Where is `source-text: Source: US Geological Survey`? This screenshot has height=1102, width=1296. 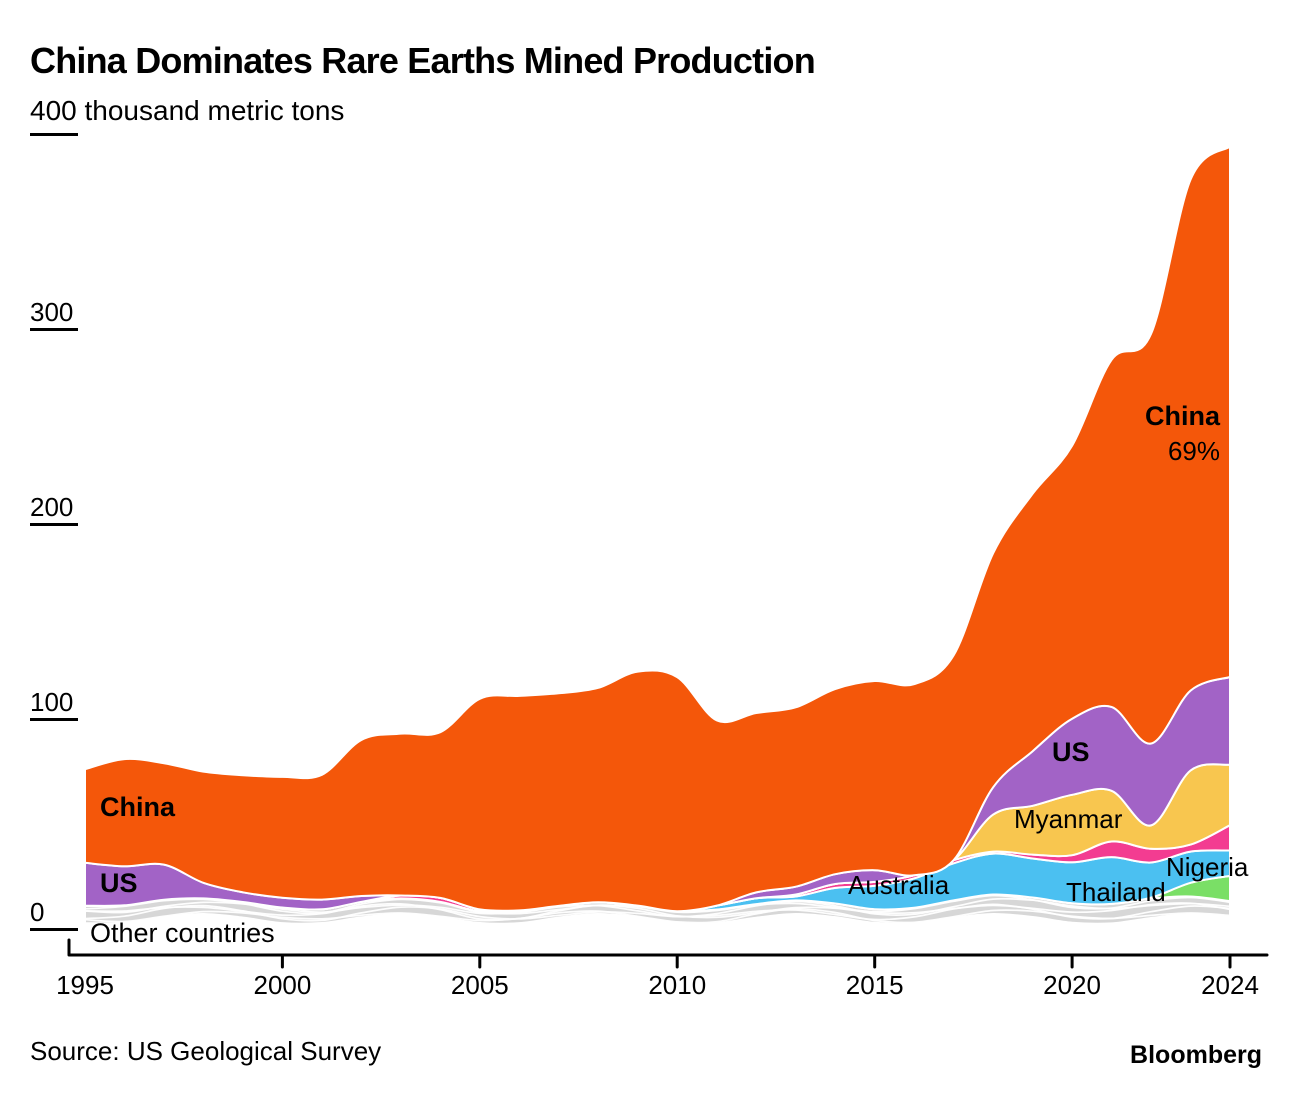
source-text: Source: US Geological Survey is located at coordinates (206, 1051).